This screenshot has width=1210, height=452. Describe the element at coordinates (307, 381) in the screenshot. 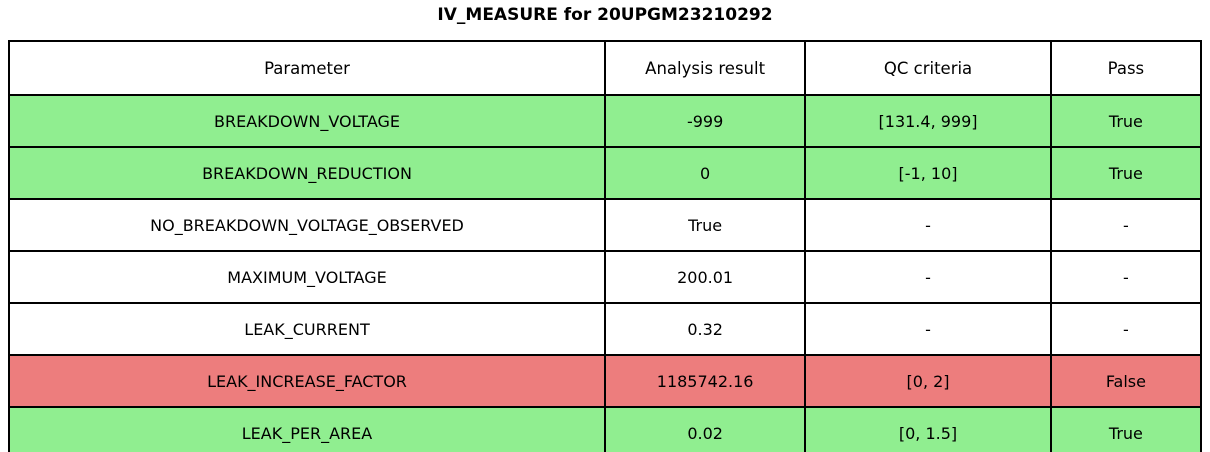

I see `cell-parameter: LEAK_INCREASE_FACTOR` at that location.